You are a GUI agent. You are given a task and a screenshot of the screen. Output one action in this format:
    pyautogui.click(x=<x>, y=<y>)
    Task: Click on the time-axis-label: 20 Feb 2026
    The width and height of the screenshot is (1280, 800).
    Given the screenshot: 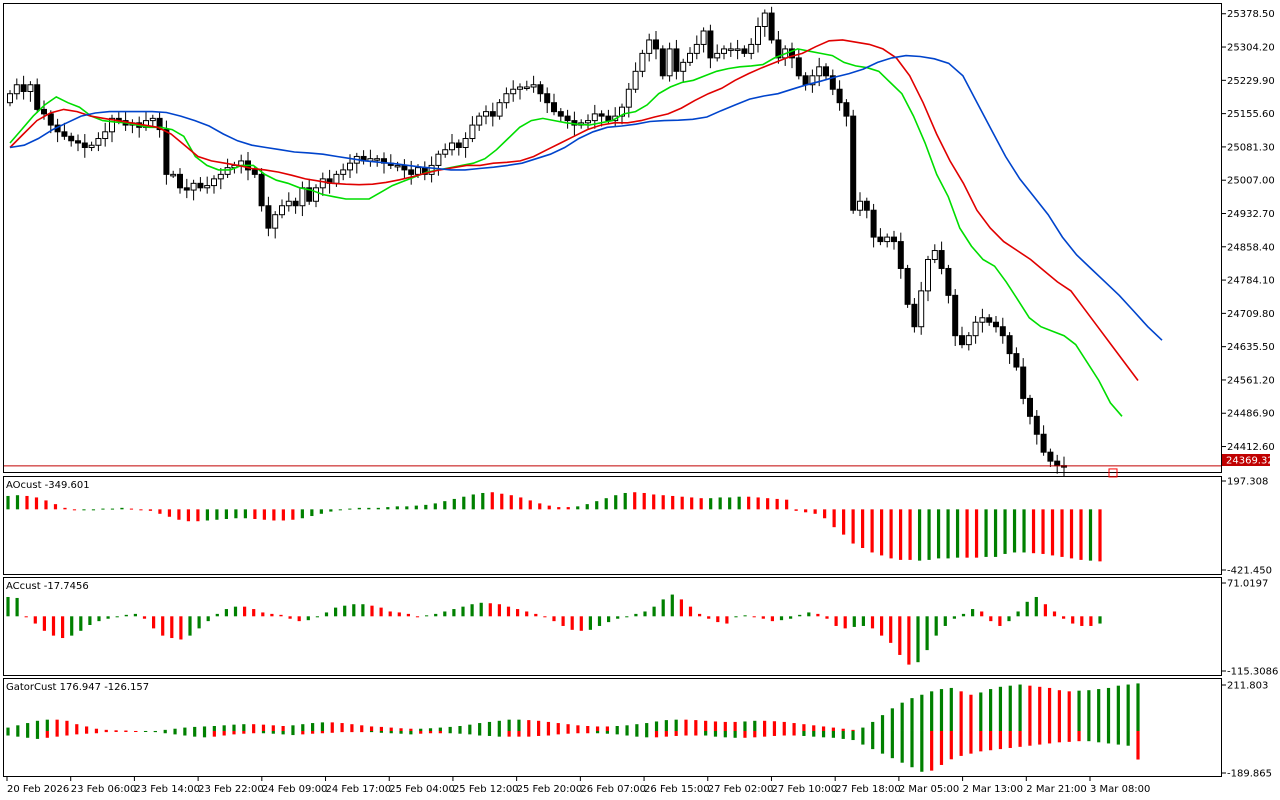 What is the action you would take?
    pyautogui.click(x=38, y=789)
    